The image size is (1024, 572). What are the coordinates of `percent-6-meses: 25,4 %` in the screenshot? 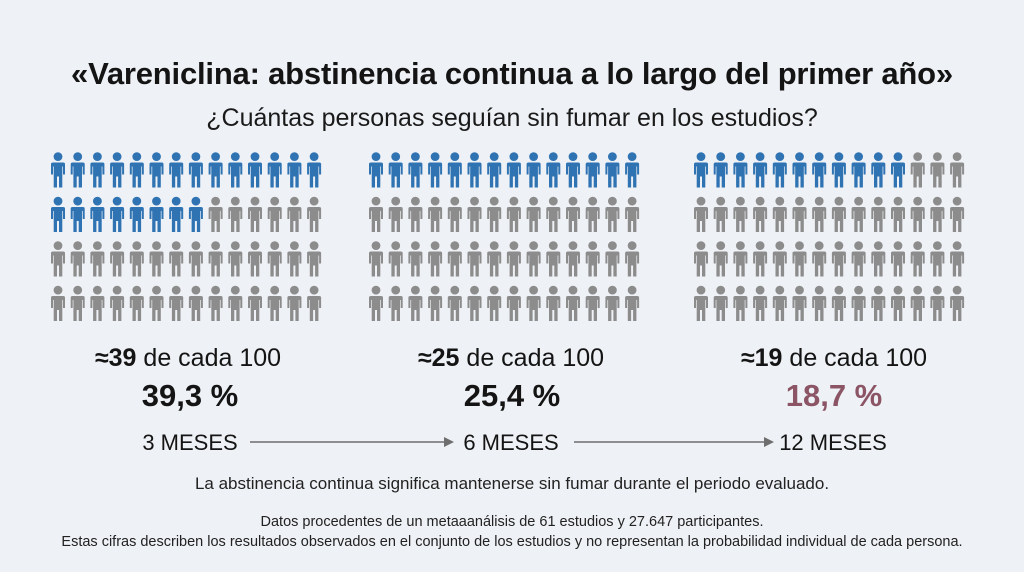 It's located at (512, 395).